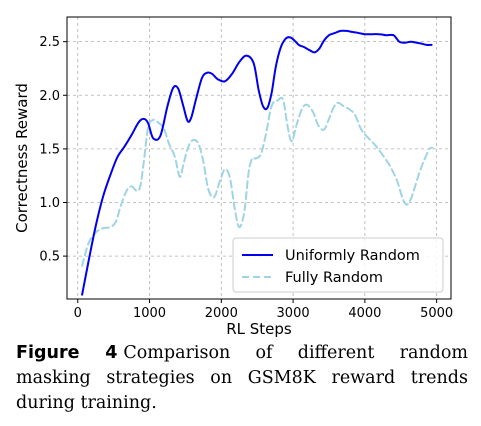 This screenshot has height=426, width=481. I want to click on legend-label-uniformly-random: Uniformly Random, so click(352, 256).